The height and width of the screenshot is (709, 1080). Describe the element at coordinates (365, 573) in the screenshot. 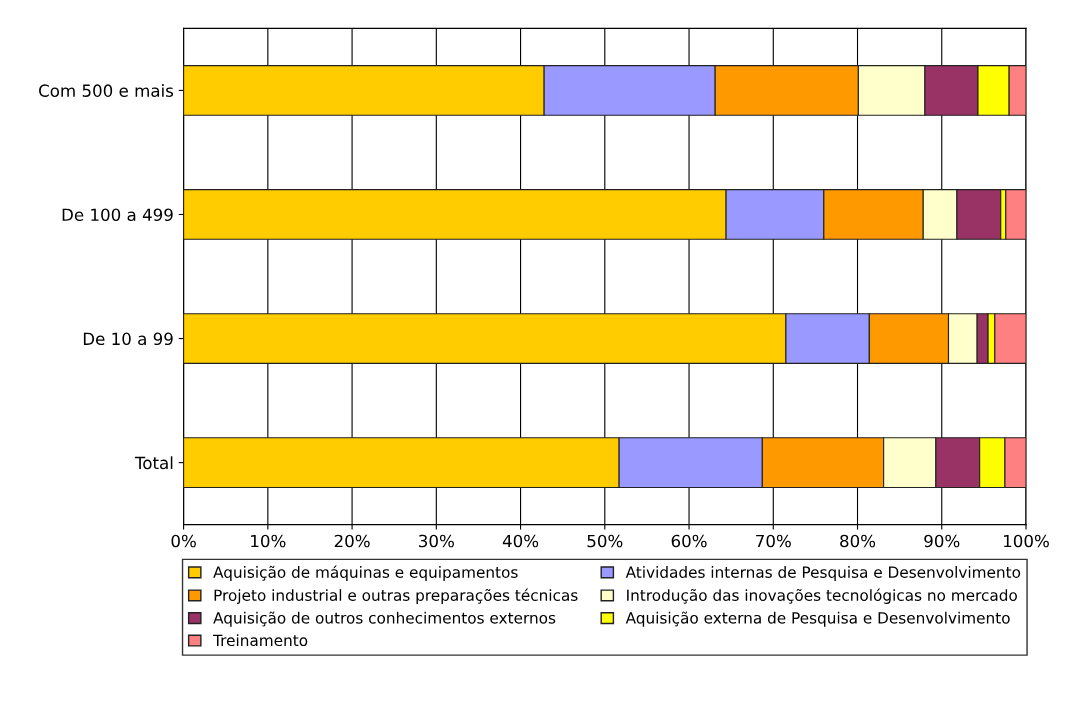

I see `legend-label: Aquisição de máquinas e equipamentos` at that location.